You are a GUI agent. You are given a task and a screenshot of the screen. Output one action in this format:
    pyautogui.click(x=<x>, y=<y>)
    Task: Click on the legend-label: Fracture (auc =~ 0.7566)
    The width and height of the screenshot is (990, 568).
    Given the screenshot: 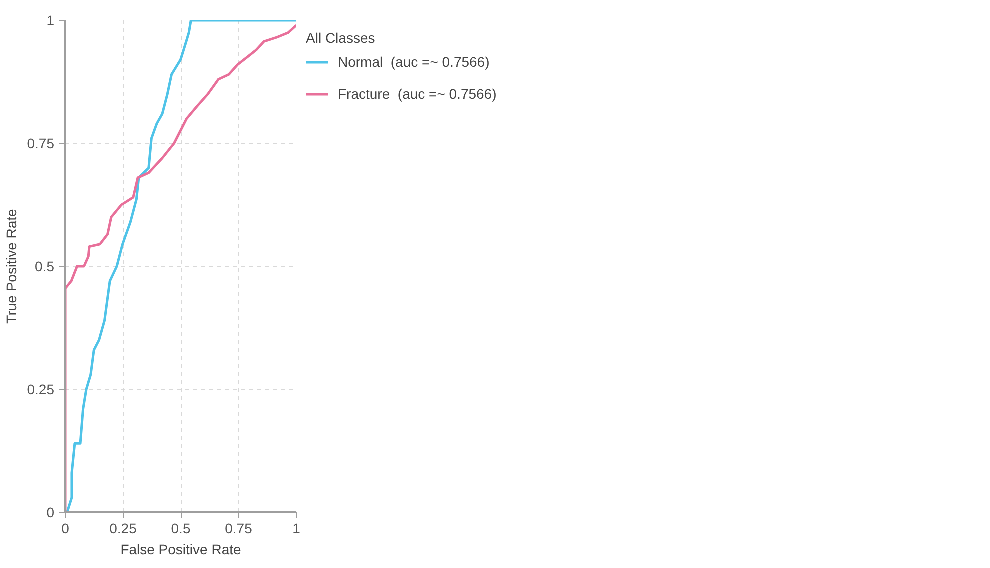 What is the action you would take?
    pyautogui.click(x=417, y=94)
    